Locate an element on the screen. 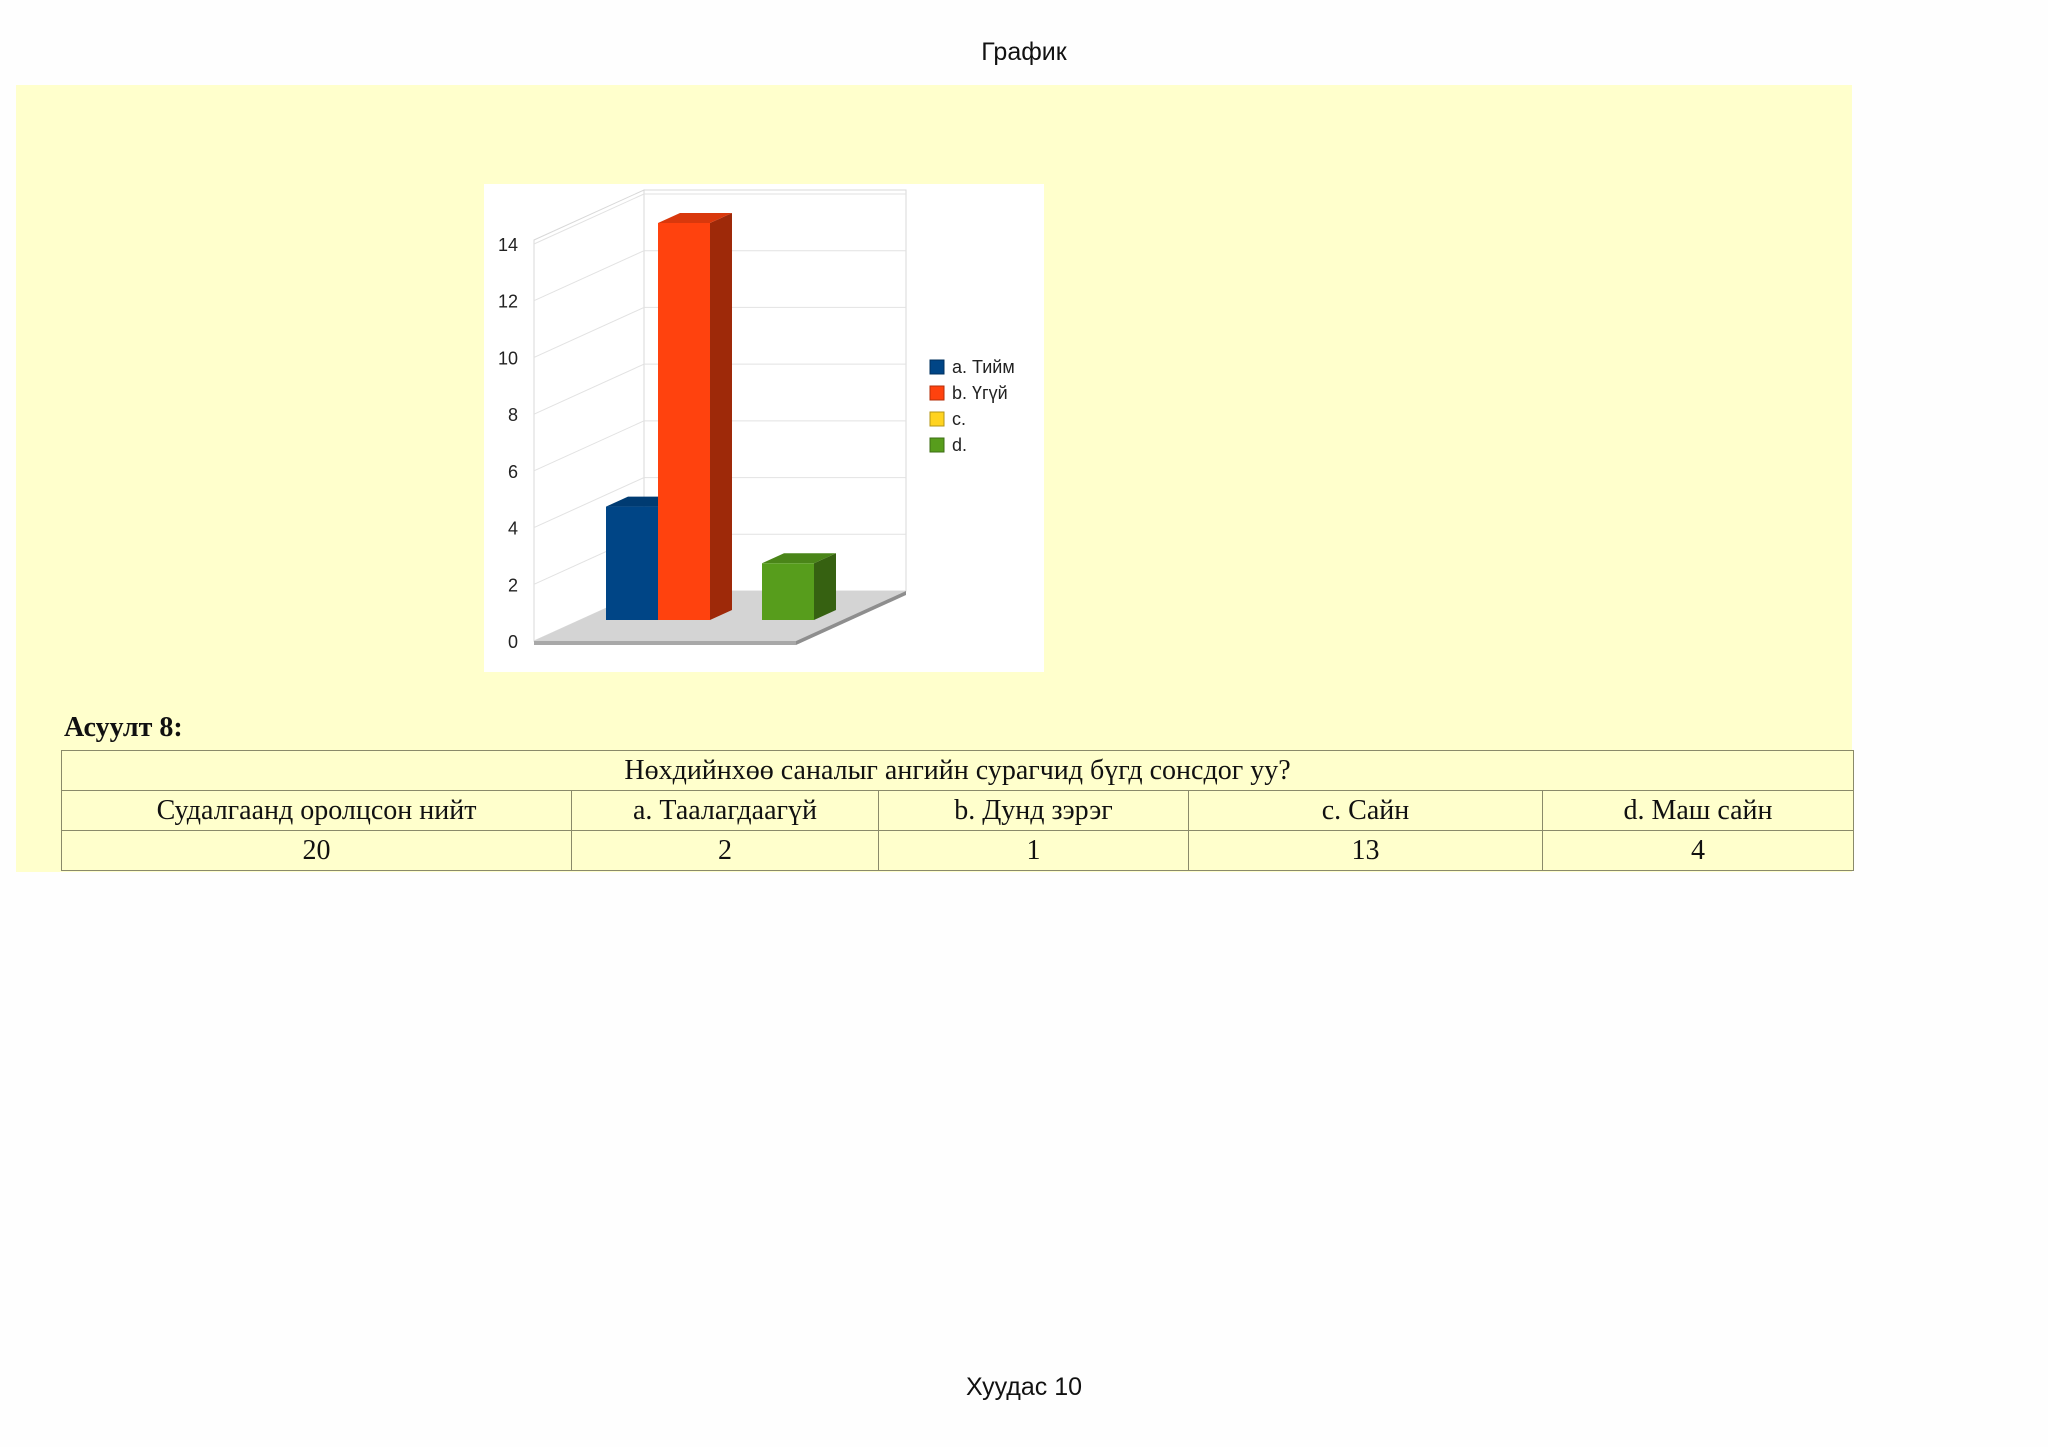 The height and width of the screenshot is (1447, 2048). y-tick-label: 8 is located at coordinates (513, 415).